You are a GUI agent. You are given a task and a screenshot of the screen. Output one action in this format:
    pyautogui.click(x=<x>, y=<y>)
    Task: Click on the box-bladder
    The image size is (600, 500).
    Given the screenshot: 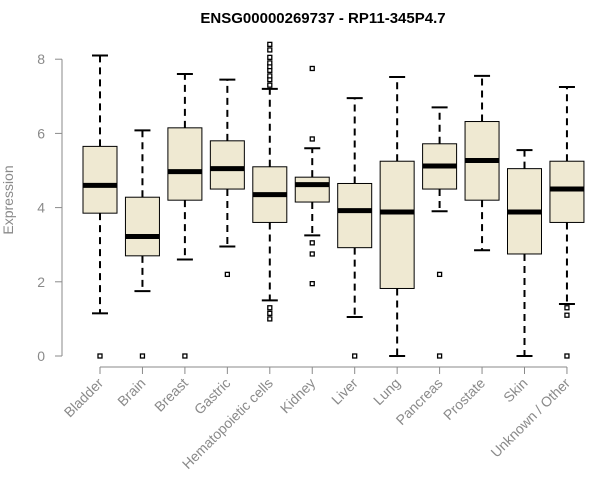 What is the action you would take?
    pyautogui.click(x=100, y=206)
    